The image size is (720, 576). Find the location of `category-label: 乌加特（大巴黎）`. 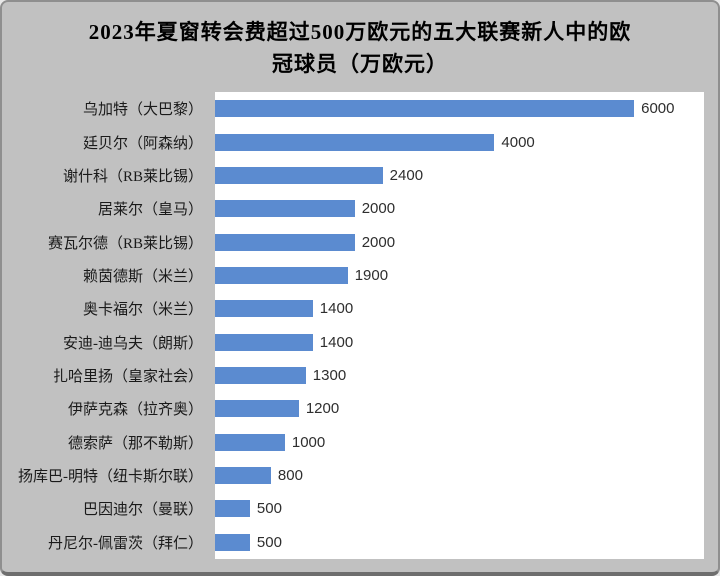

category-label: 乌加特（大巴黎） is located at coordinates (142, 110).